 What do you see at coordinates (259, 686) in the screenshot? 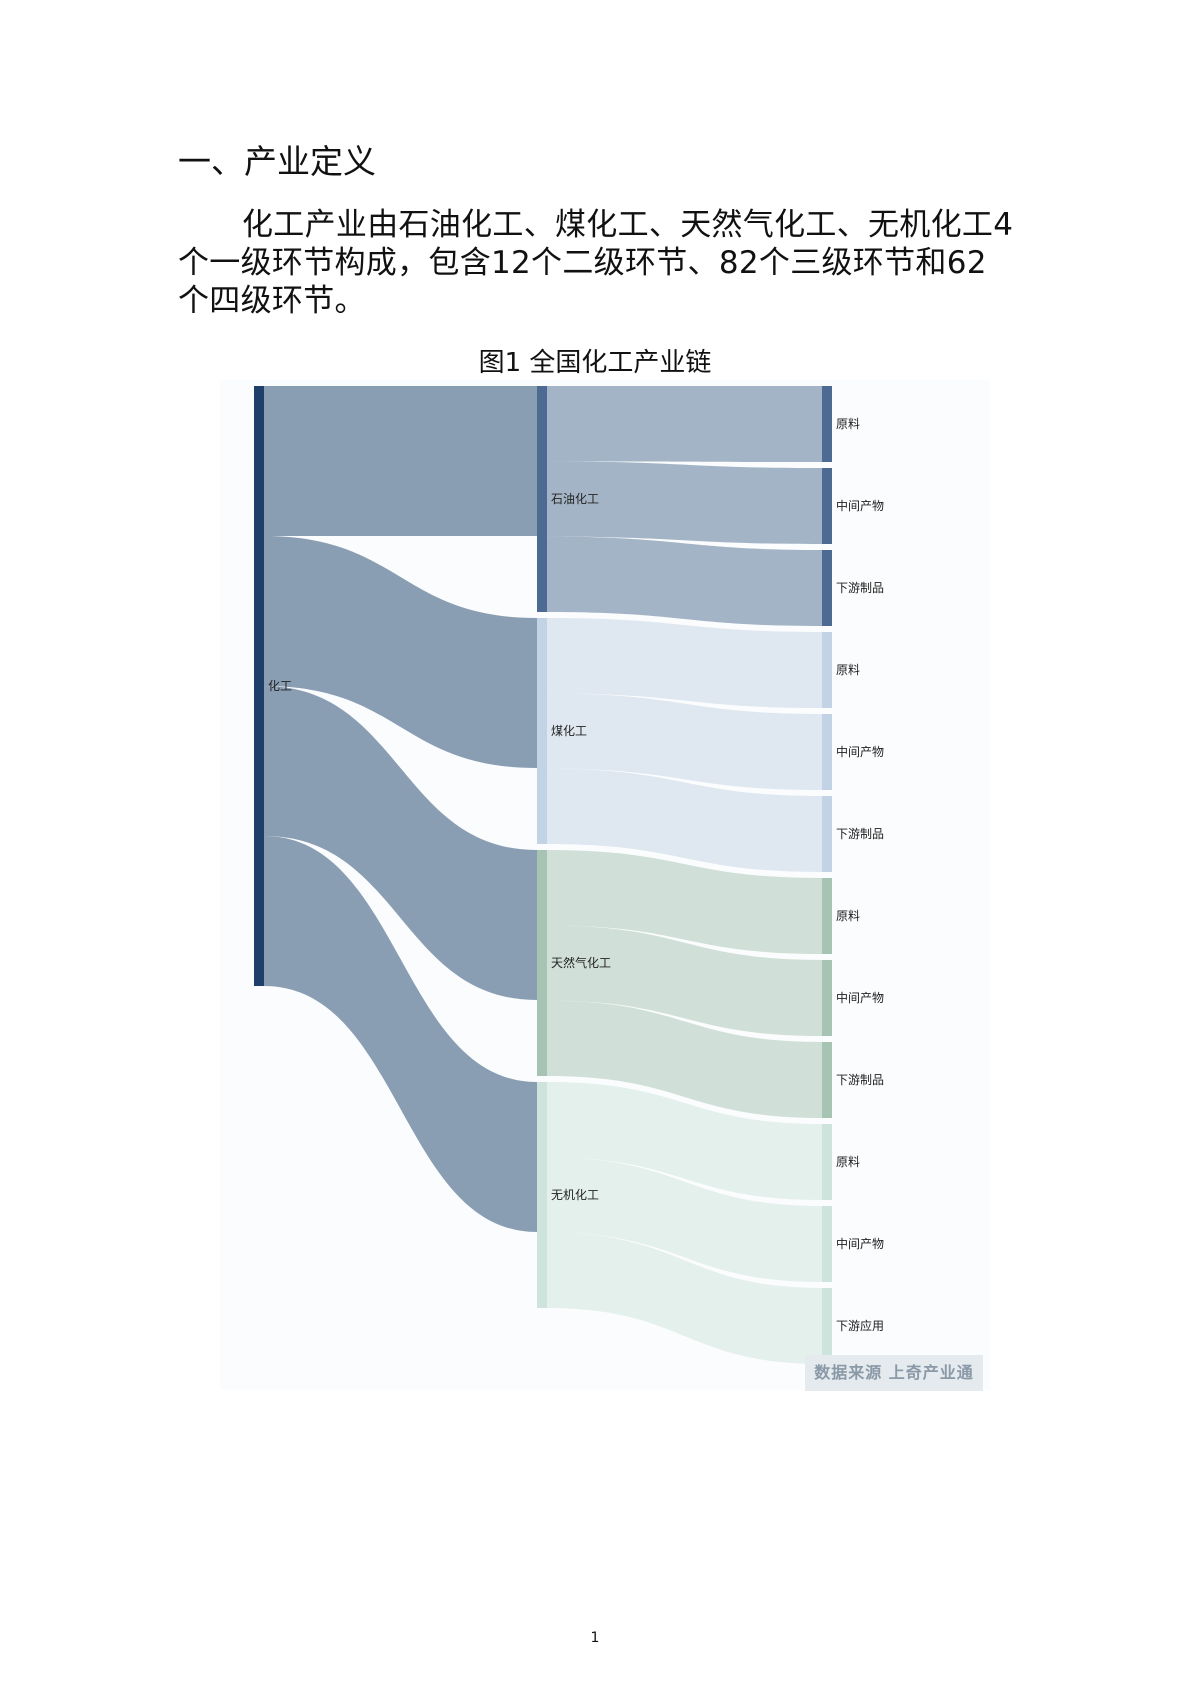
I see `node-root` at bounding box center [259, 686].